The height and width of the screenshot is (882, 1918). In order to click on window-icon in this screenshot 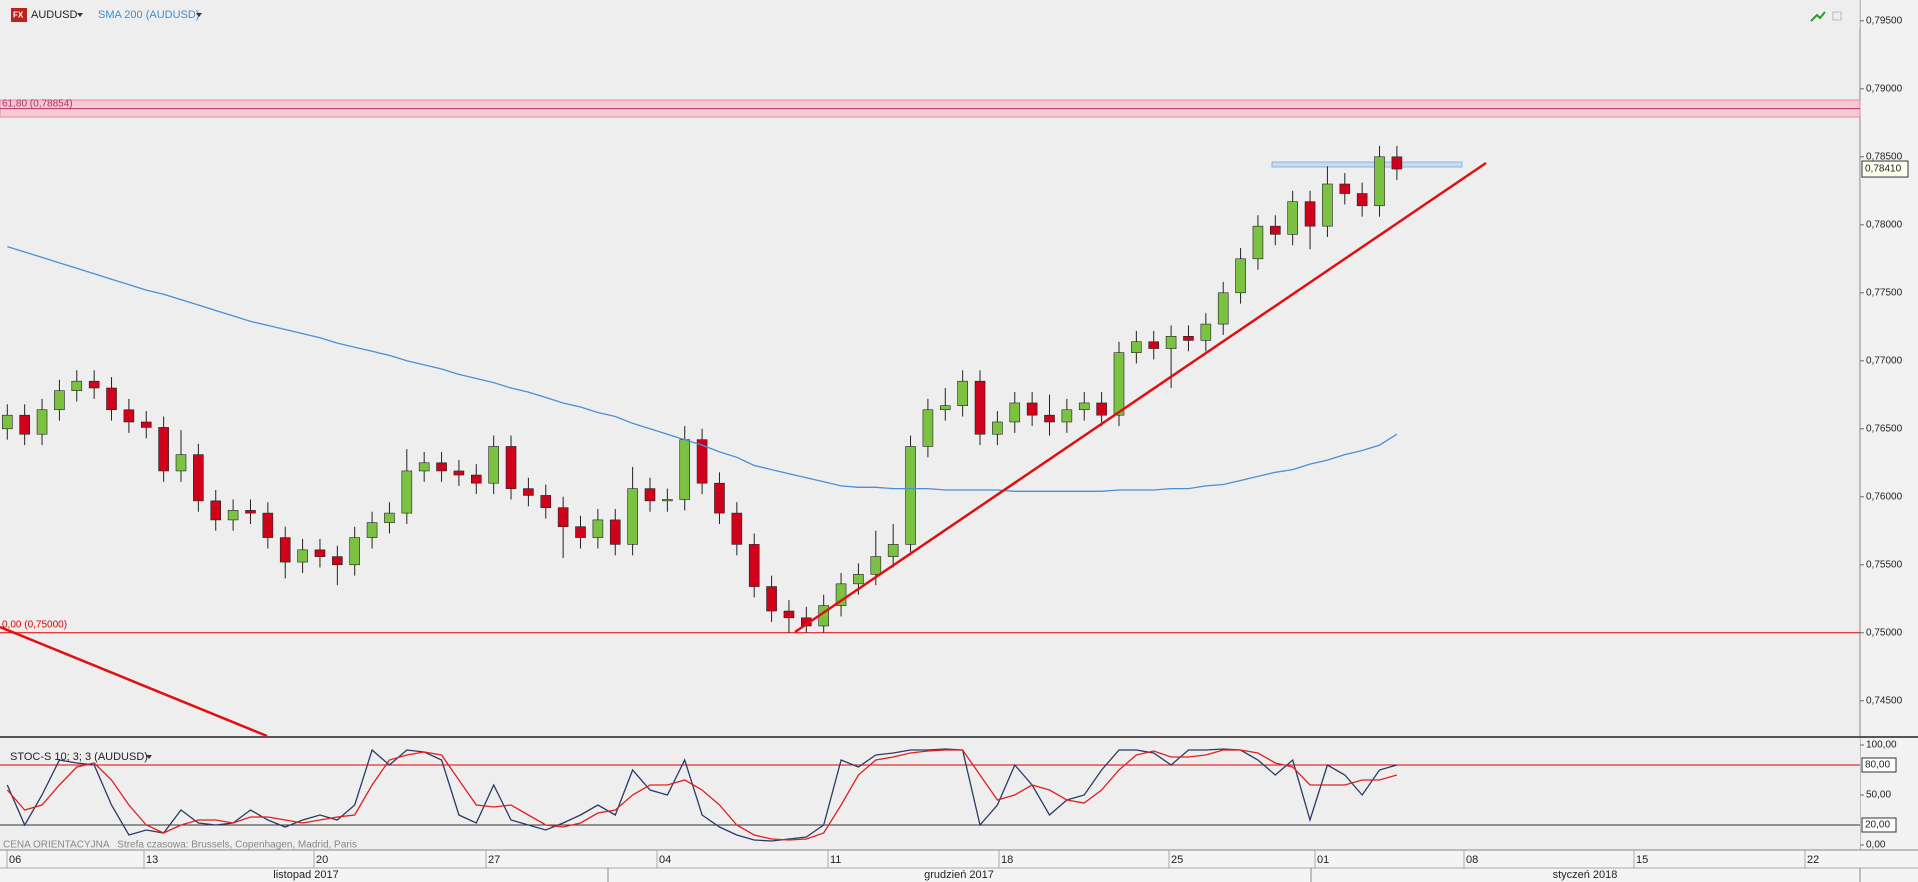, I will do `click(1837, 16)`.